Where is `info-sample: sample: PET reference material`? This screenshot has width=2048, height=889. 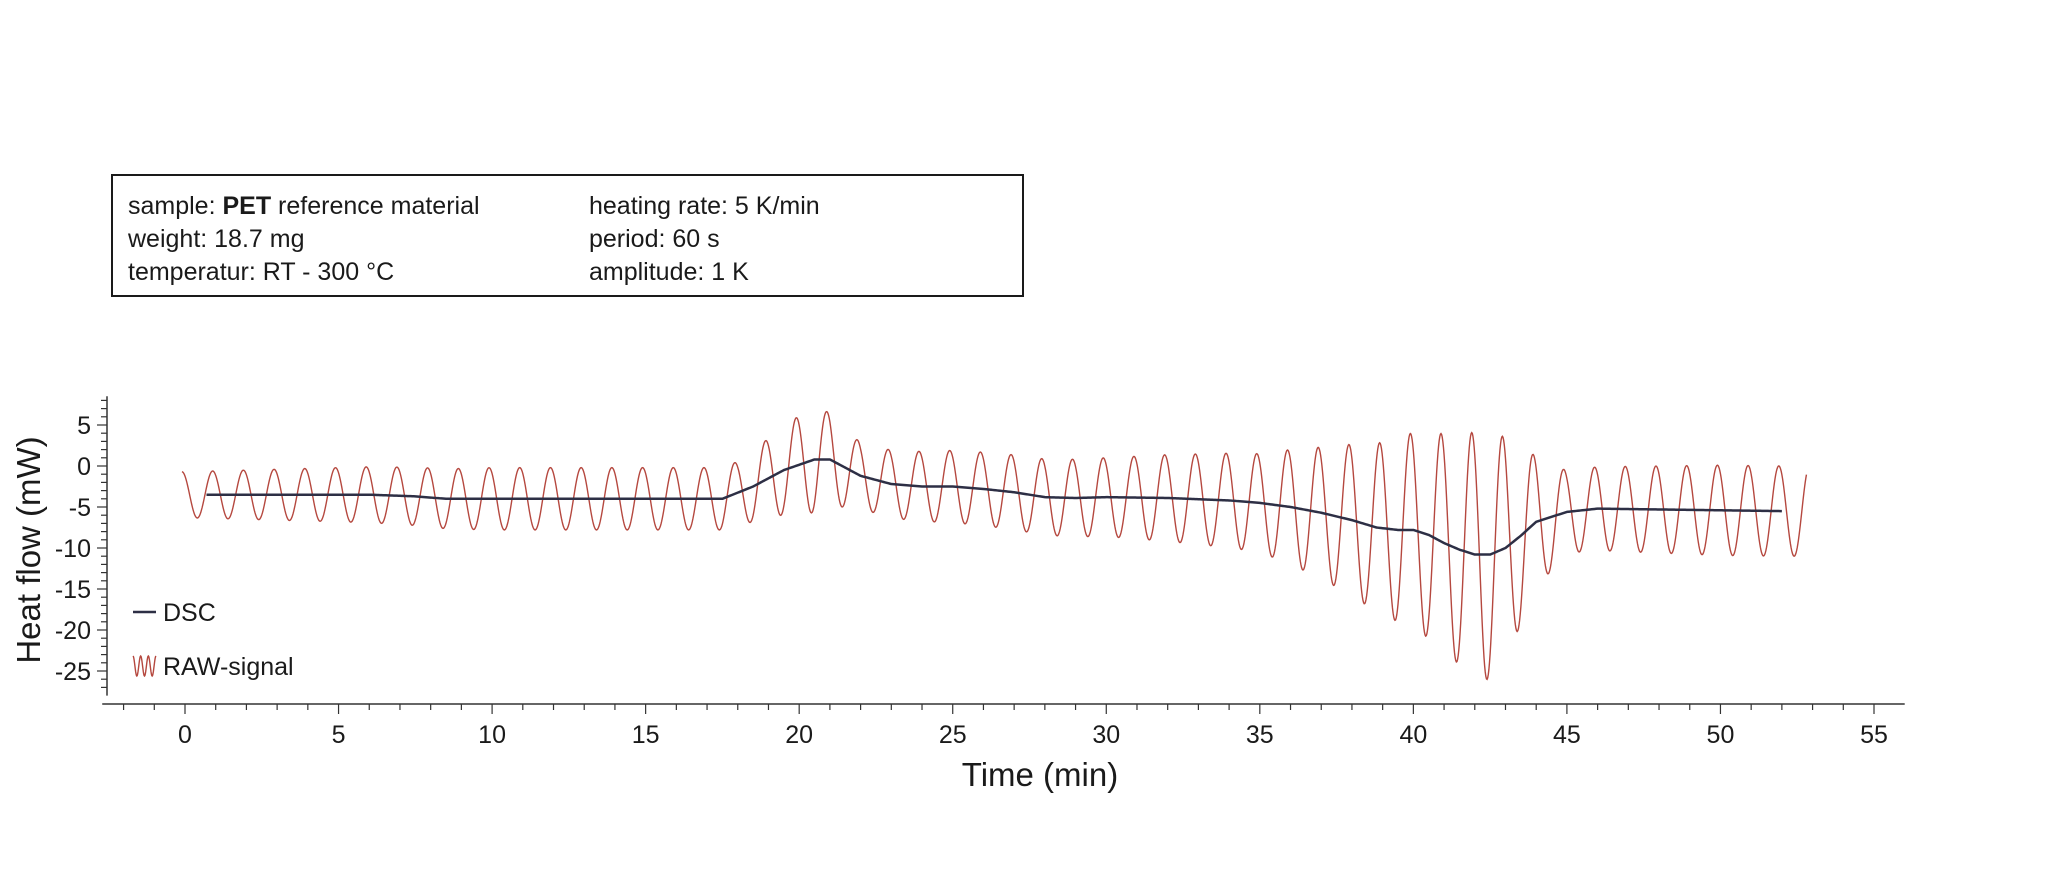
info-sample: sample: PET reference material is located at coordinates (304, 206).